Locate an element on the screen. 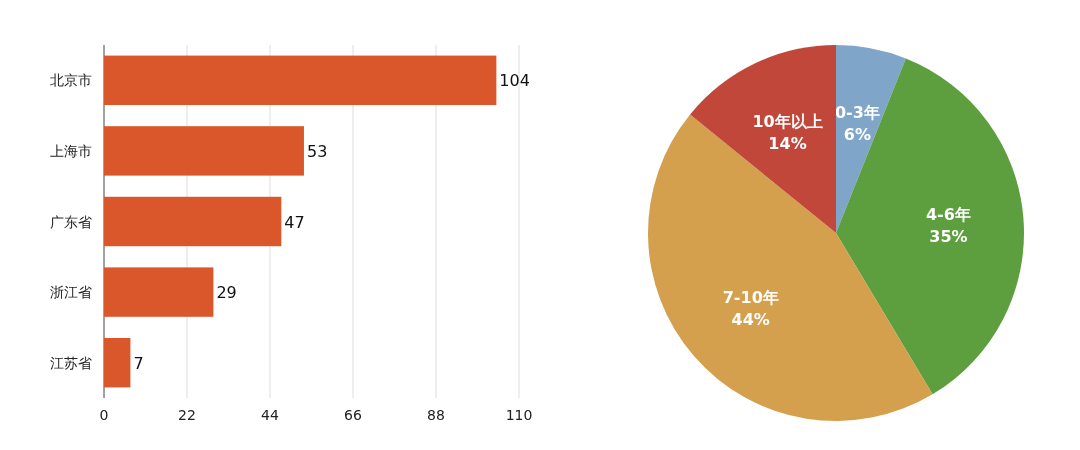 The width and height of the screenshot is (1080, 450). data-label: 29 is located at coordinates (226, 293).